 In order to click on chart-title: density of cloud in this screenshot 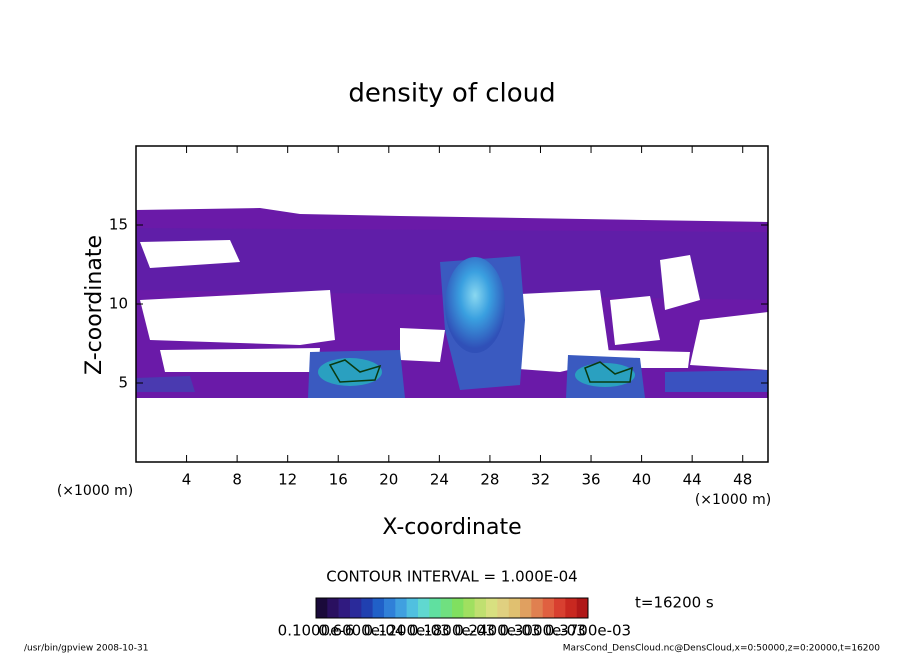, I will do `click(451, 94)`.